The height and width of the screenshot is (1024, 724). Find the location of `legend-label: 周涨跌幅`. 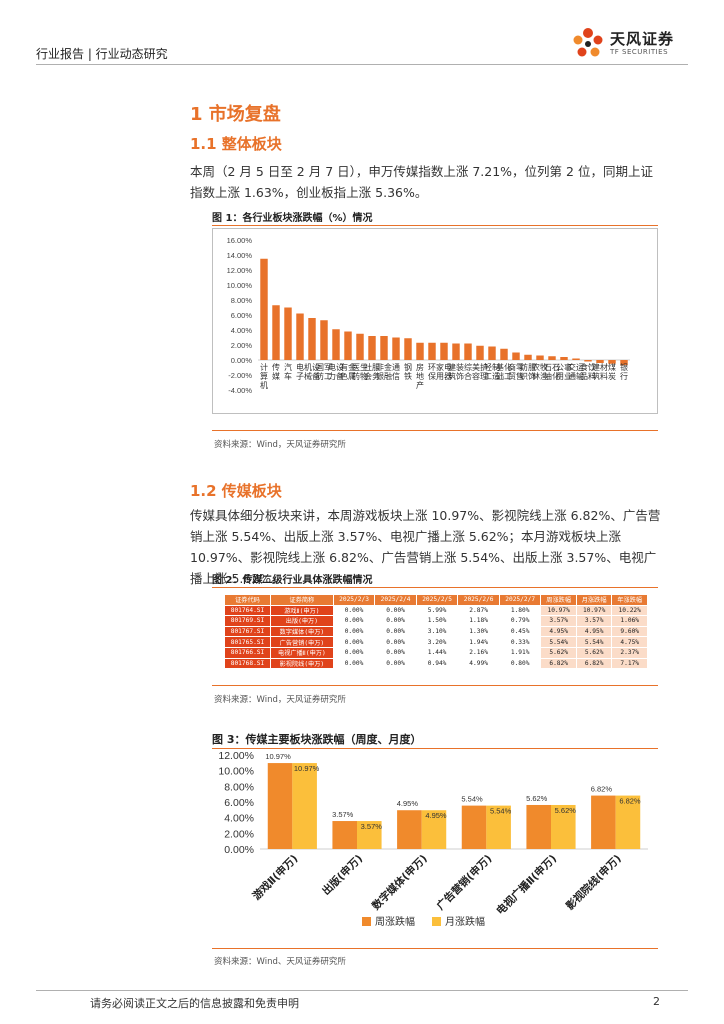

legend-label: 周涨跌幅 is located at coordinates (395, 921).